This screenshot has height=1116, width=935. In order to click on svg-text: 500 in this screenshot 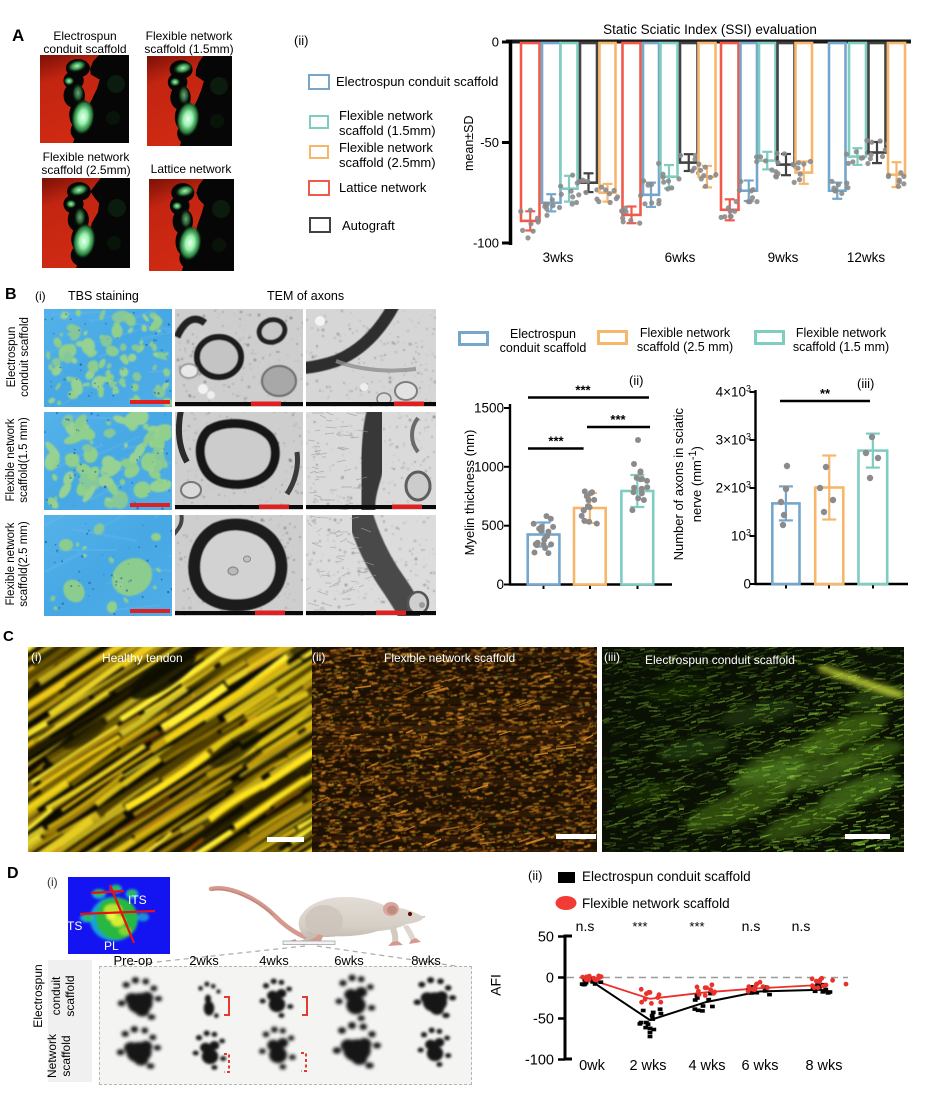, I will do `click(492, 525)`.